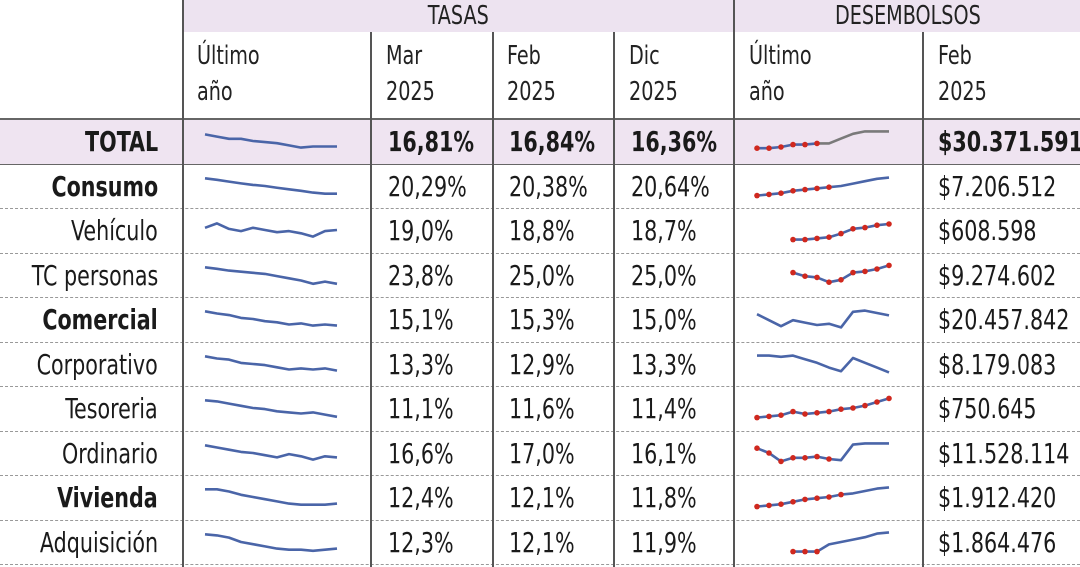 This screenshot has height=567, width=1080. I want to click on rate-dic-2025: 11,4%, so click(664, 408).